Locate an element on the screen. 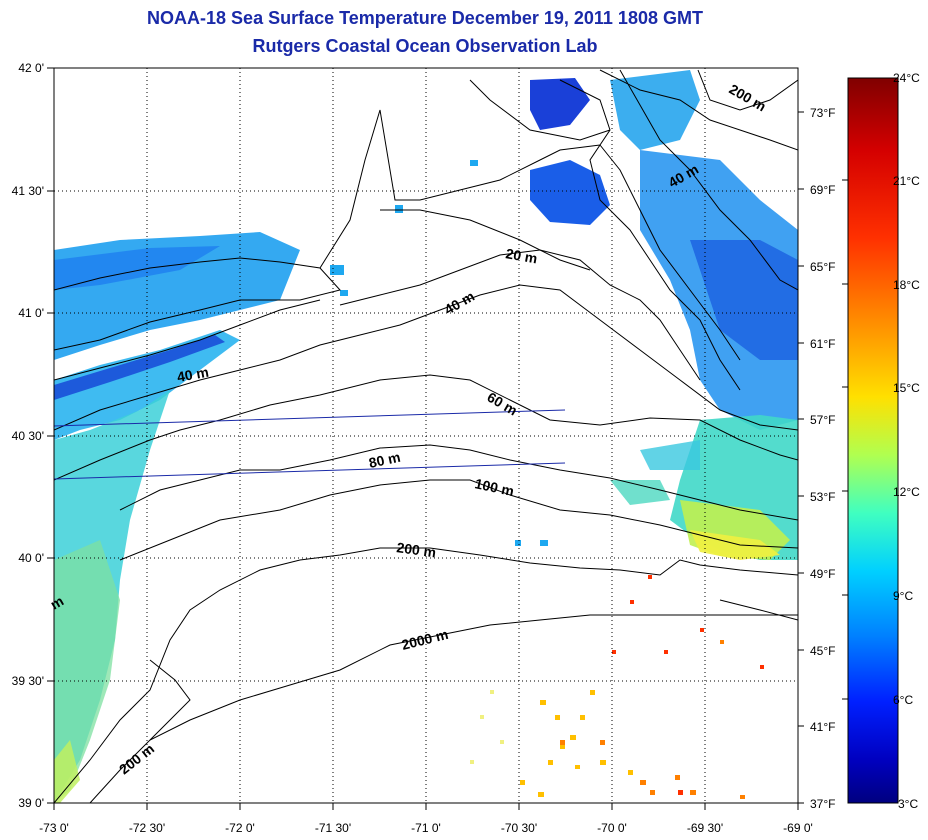 This screenshot has height=840, width=928. fahrenheit-label: 45°F is located at coordinates (822, 651).